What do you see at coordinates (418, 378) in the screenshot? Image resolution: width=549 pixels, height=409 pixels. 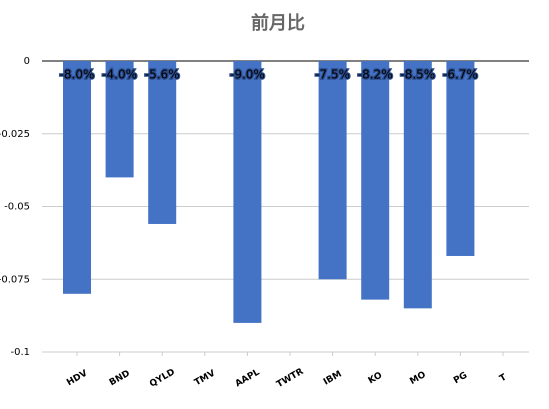 I see `x-tick-label: MO` at bounding box center [418, 378].